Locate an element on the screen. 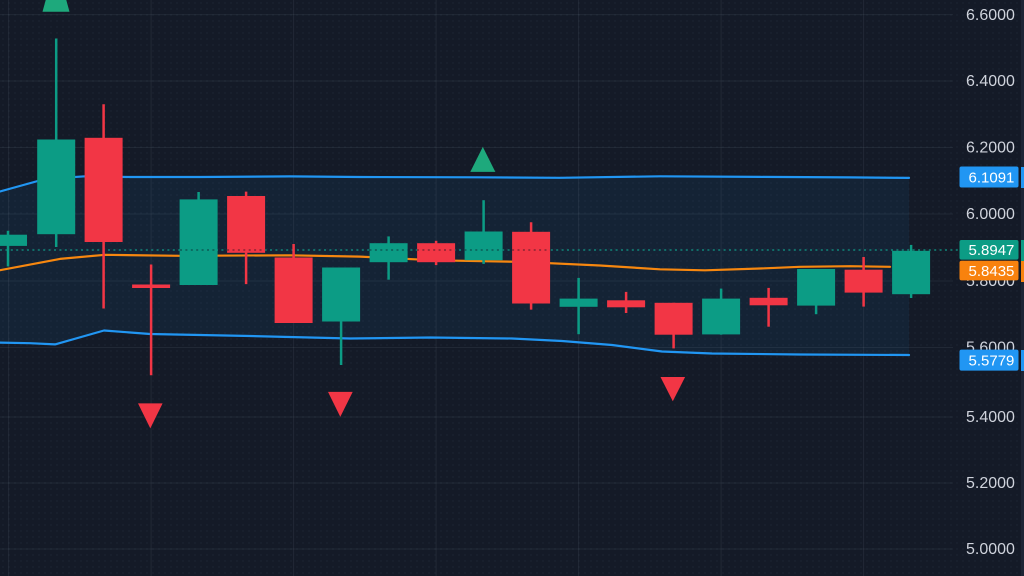 Image resolution: width=1024 pixels, height=576 pixels. svg-text: 5.2000 is located at coordinates (990, 483).